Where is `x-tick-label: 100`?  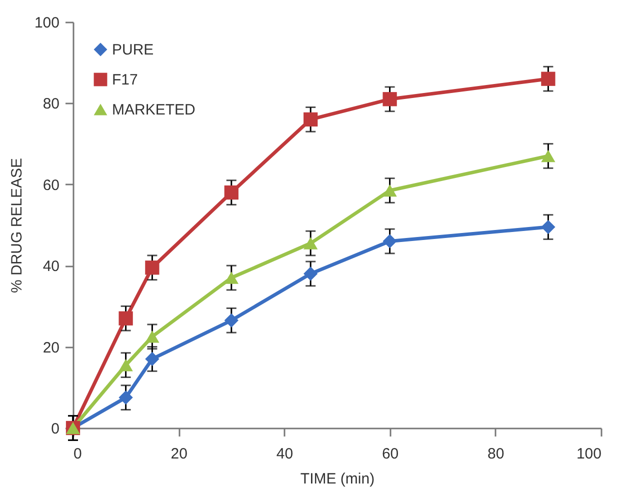
x-tick-label: 100 is located at coordinates (589, 454).